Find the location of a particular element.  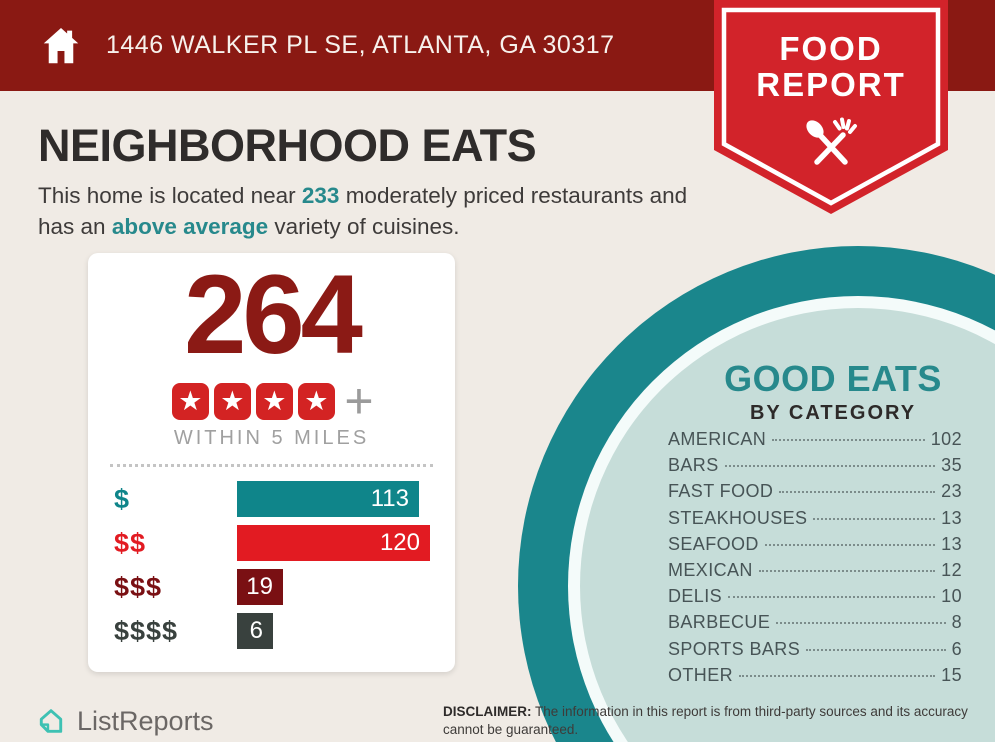

bar-row: $$$ 19 is located at coordinates (284, 587).